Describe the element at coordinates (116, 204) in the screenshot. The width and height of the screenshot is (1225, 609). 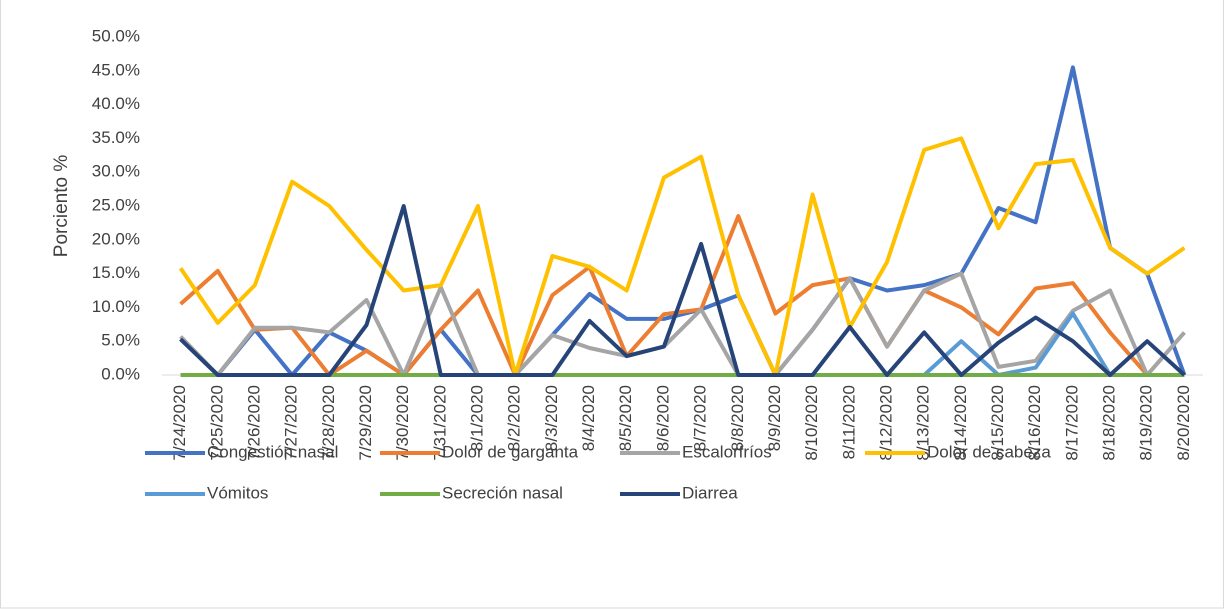
I see `y-tick-label: 25.0%` at that location.